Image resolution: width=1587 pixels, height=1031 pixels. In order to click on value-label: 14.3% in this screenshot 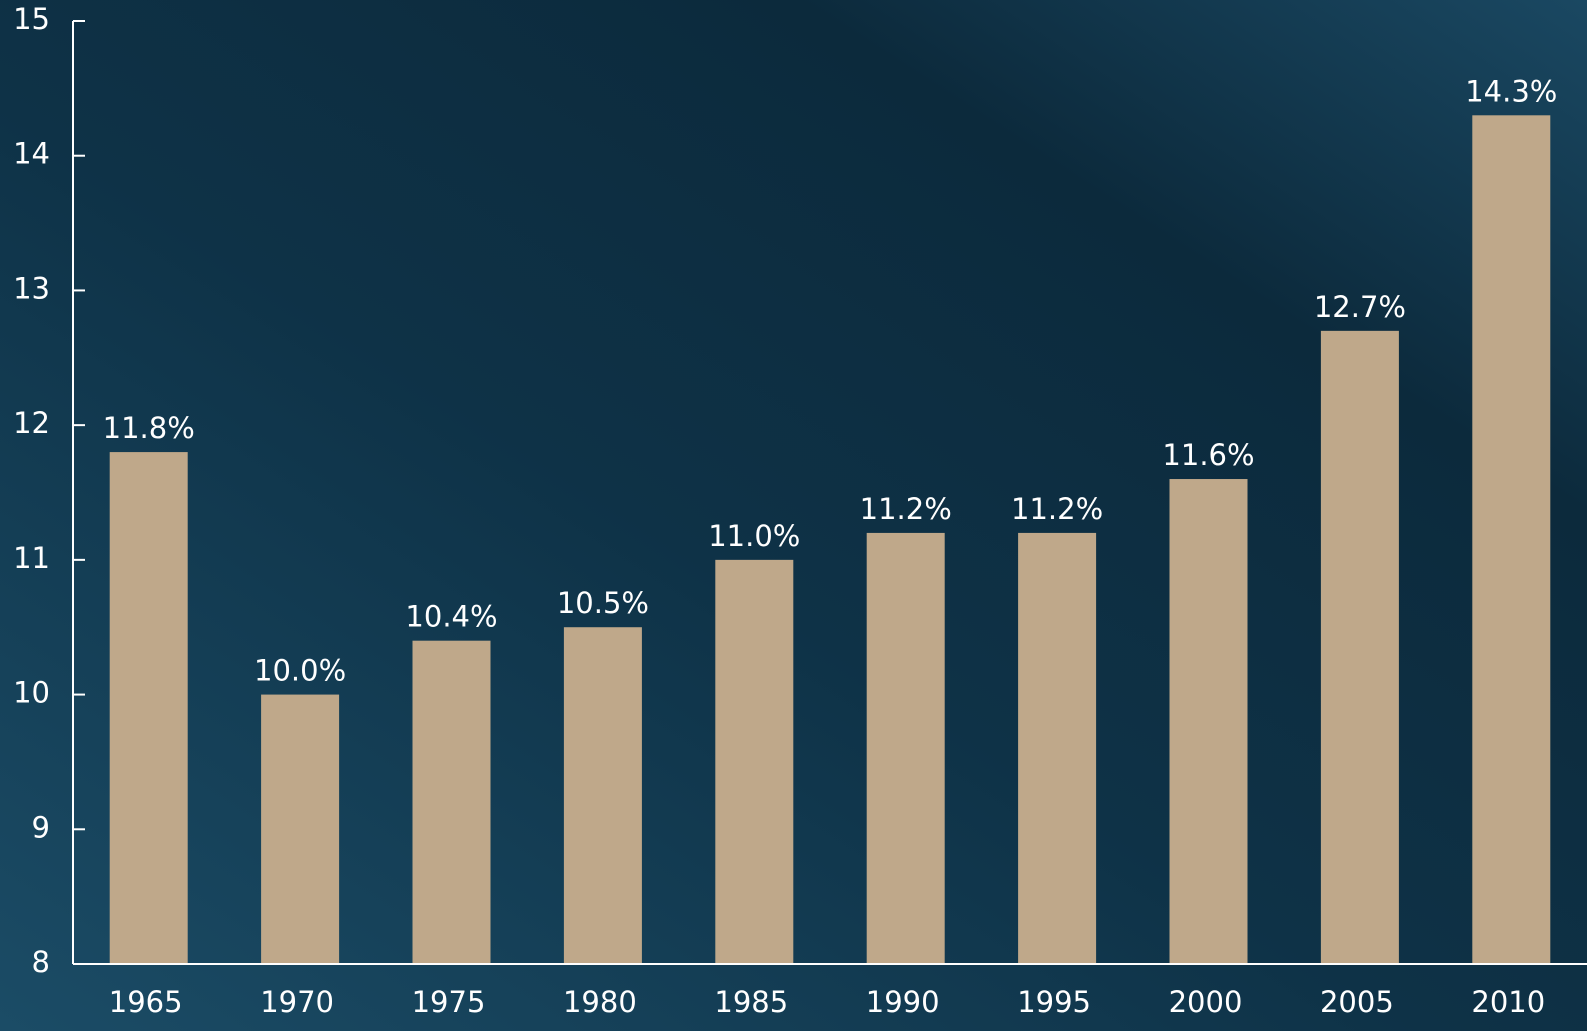, I will do `click(1511, 91)`.